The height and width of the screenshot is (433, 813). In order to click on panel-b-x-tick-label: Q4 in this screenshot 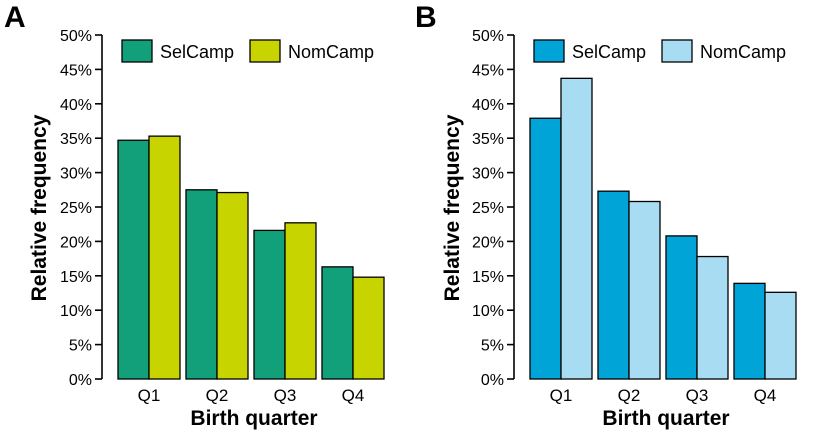, I will do `click(765, 395)`.